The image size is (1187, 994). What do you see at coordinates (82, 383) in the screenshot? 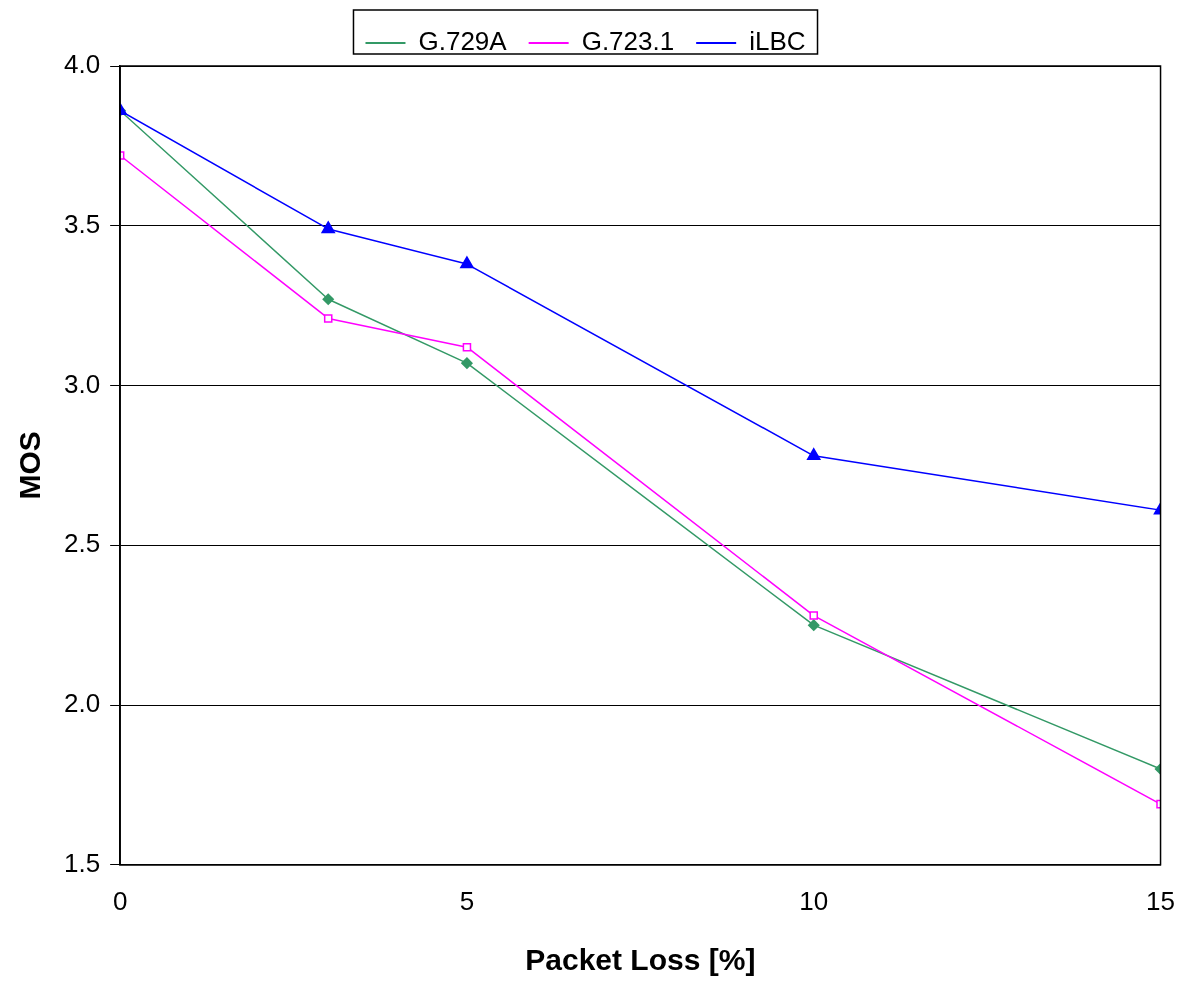
I see `y-tick-label: 3.0` at bounding box center [82, 383].